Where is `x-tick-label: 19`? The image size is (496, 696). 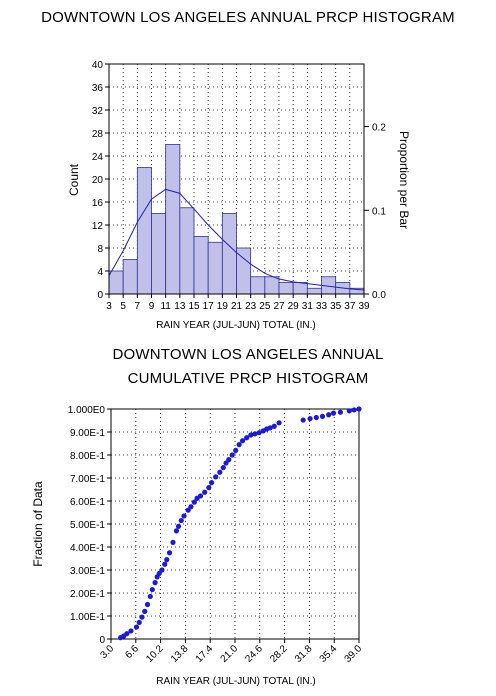
x-tick-label: 19 is located at coordinates (223, 306).